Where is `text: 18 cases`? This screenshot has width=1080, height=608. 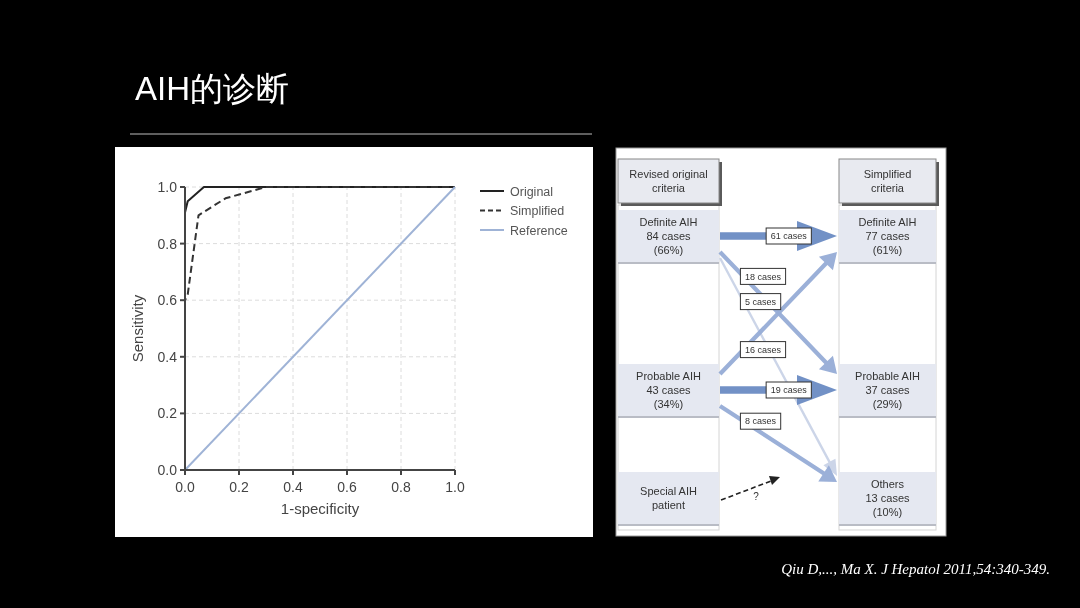 text: 18 cases is located at coordinates (763, 276).